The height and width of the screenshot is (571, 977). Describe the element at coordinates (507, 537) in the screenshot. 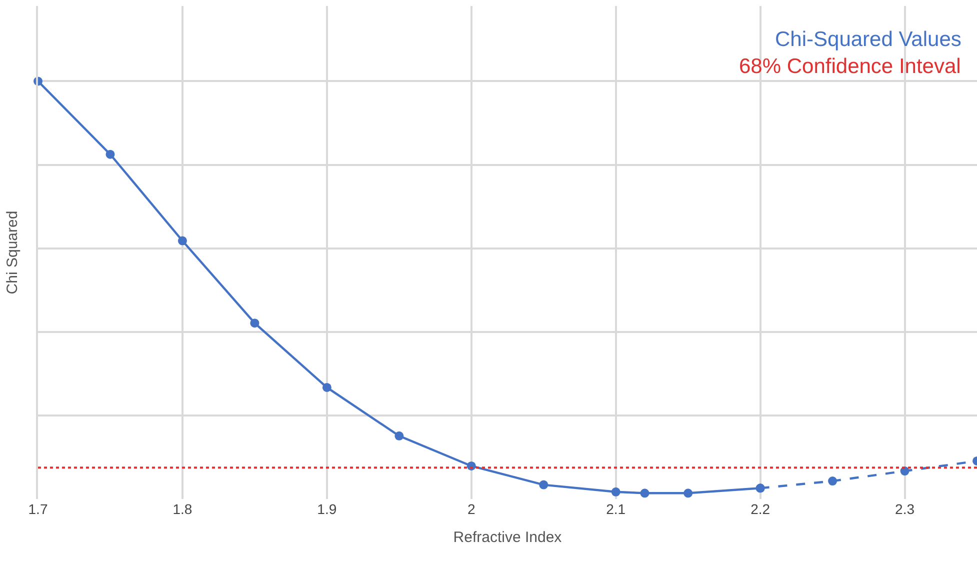

I see `x-axis-title: Refractive Index` at that location.